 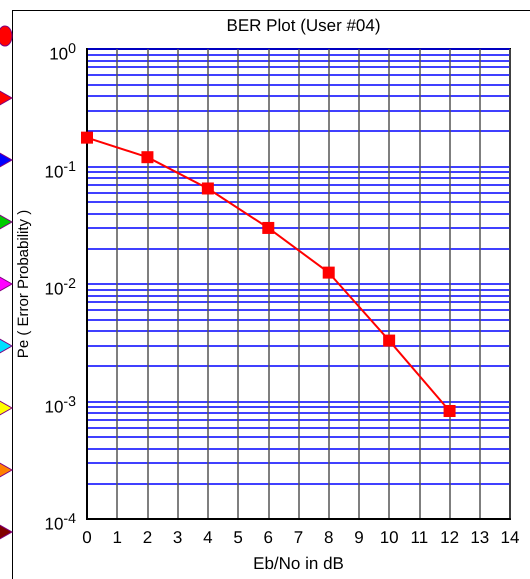 What do you see at coordinates (117, 537) in the screenshot?
I see `x-tick-label: 1` at bounding box center [117, 537].